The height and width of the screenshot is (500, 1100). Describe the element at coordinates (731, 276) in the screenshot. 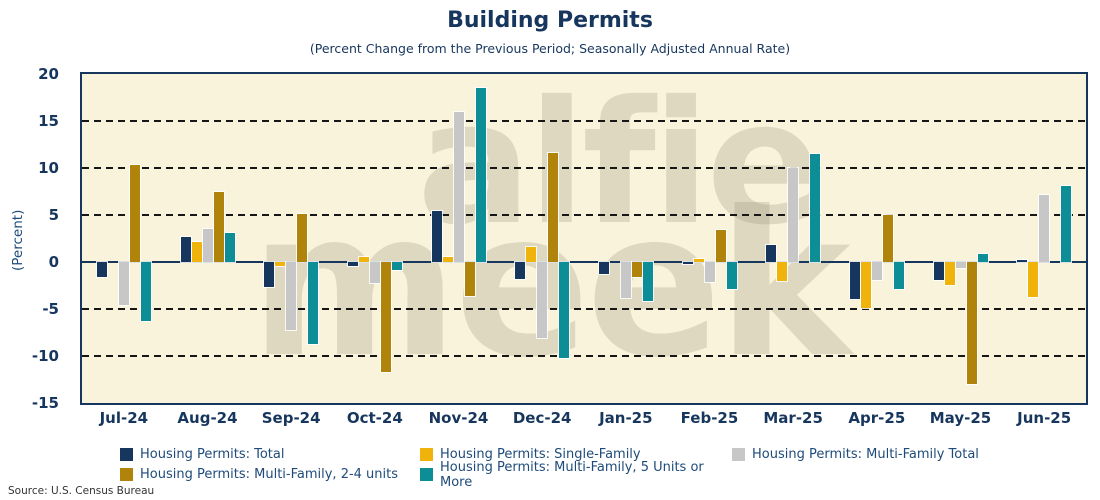

I see `bar-Feb-25-series4` at that location.